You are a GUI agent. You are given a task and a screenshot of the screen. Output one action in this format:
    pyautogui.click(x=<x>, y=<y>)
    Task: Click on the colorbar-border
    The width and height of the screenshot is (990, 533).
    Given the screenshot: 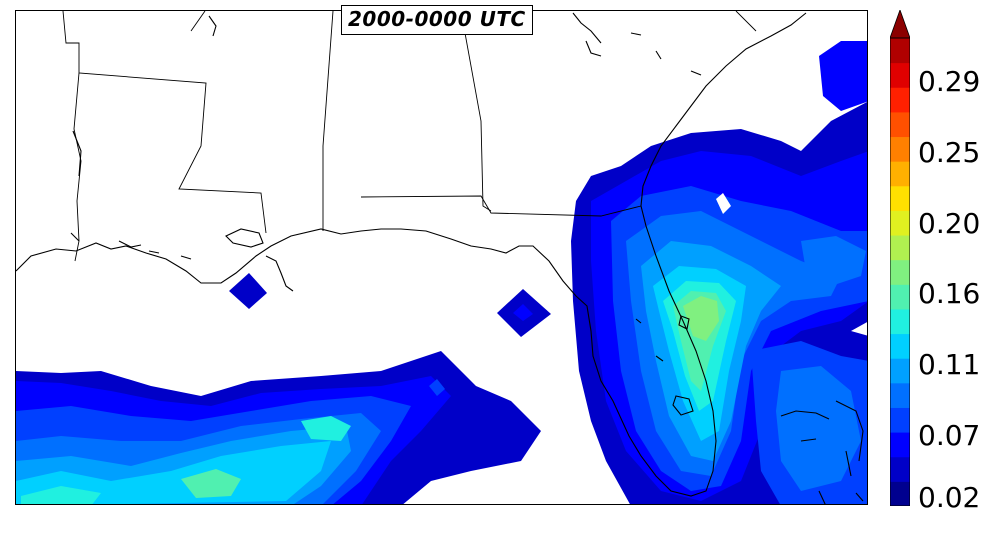 What is the action you would take?
    pyautogui.click(x=900, y=271)
    